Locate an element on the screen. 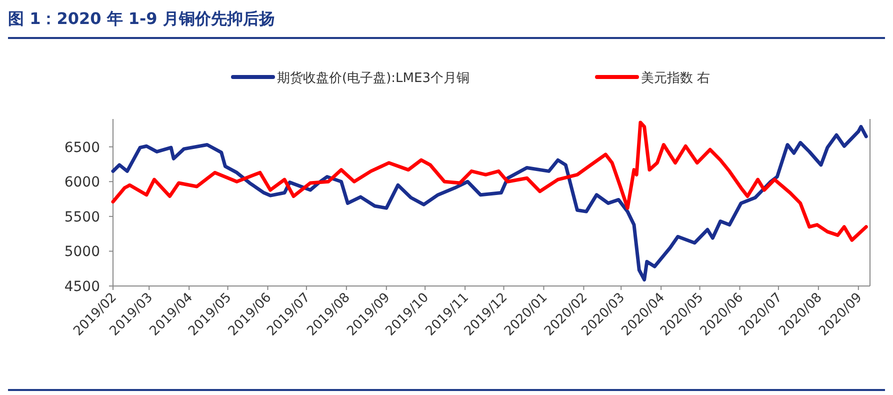 This screenshot has width=893, height=395. y-tick-label: 5500 is located at coordinates (82, 217).